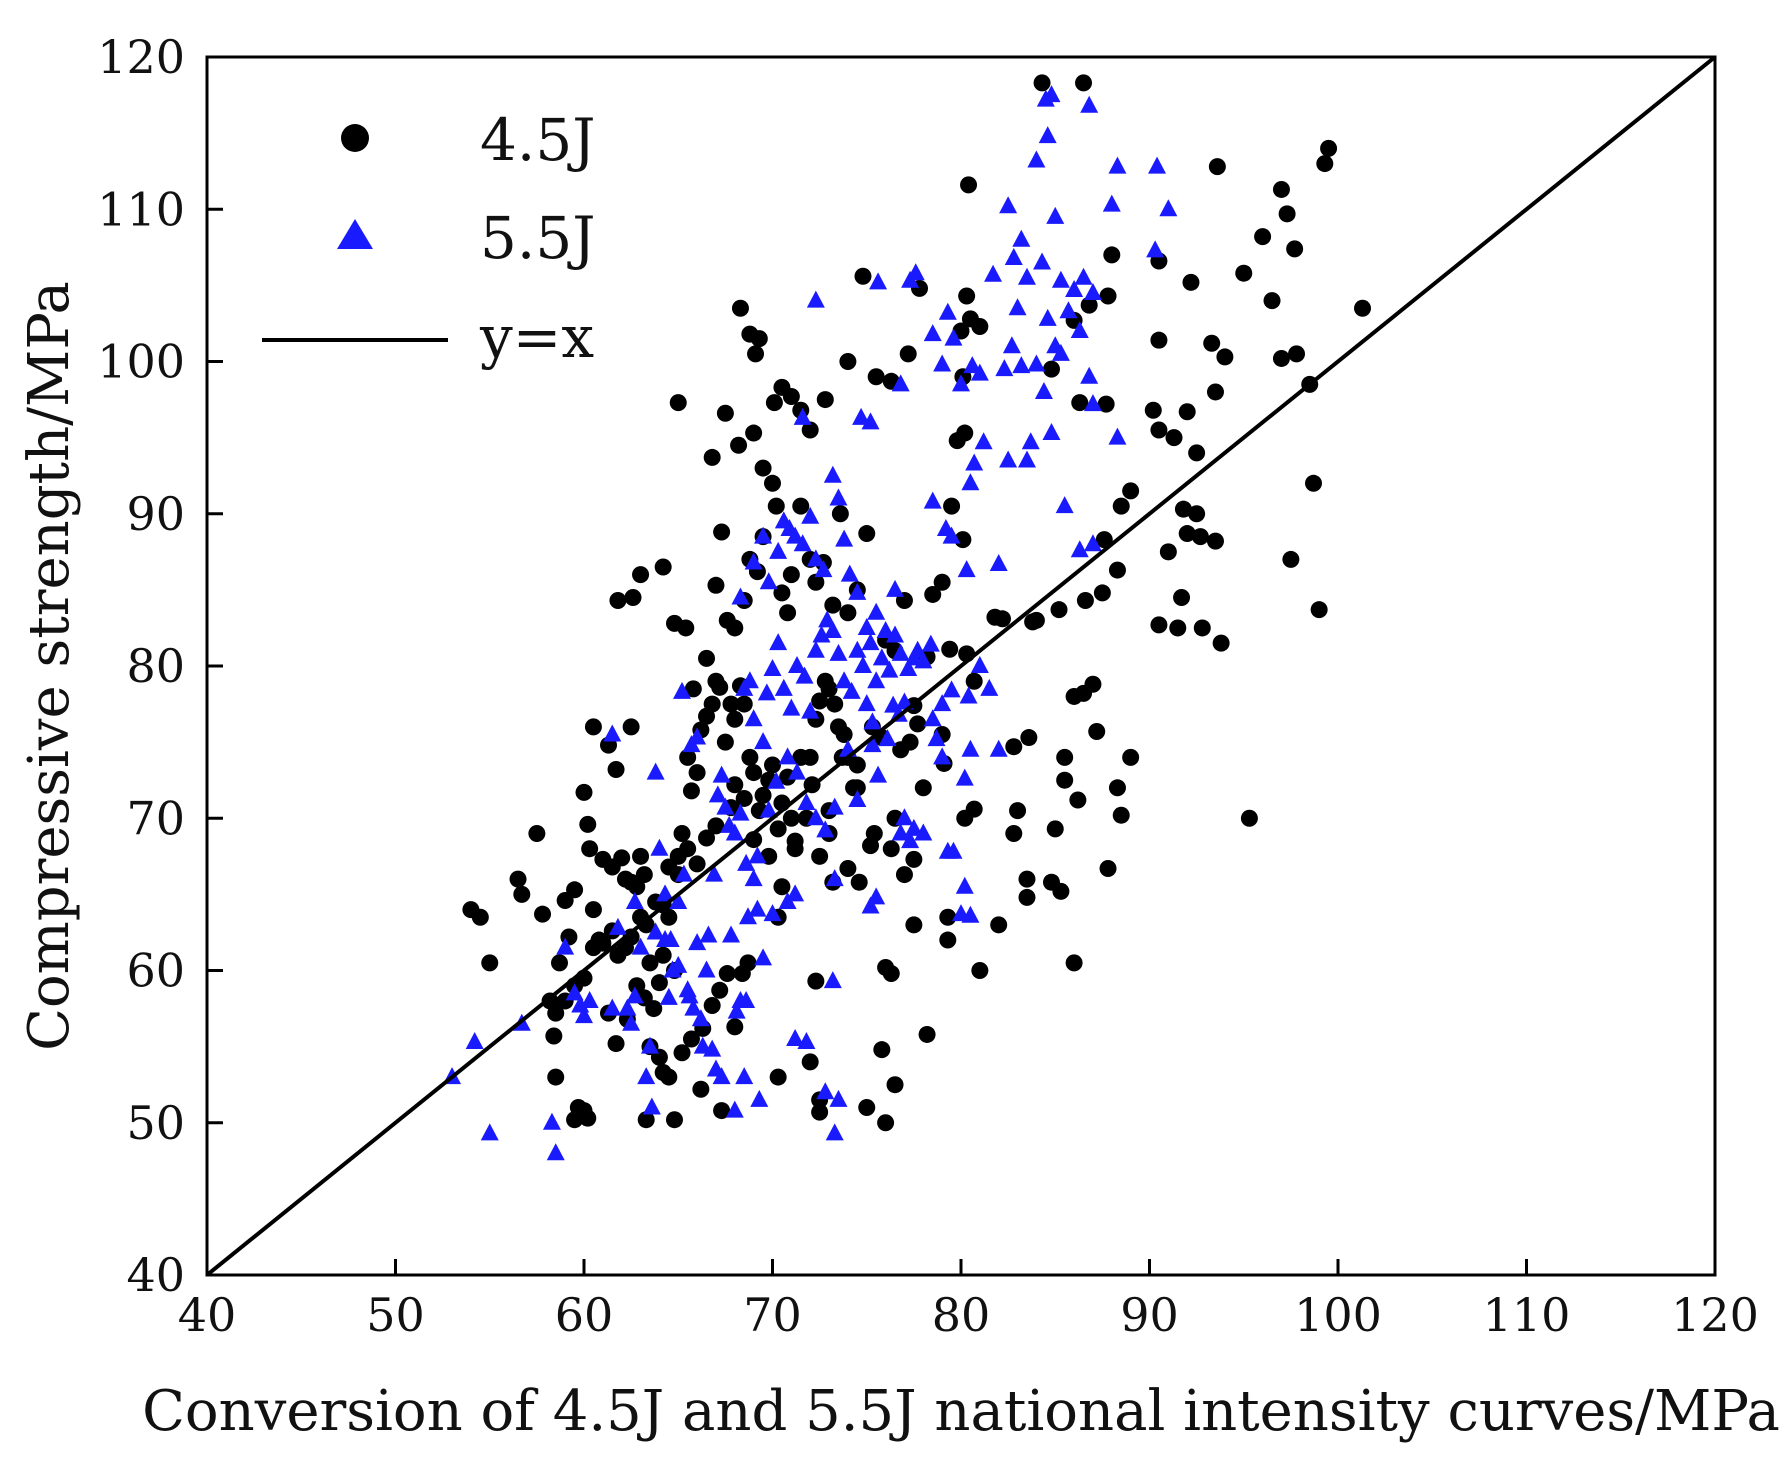 The image size is (1785, 1462). I want to click on point-5.5j-83, so click(872, 721).